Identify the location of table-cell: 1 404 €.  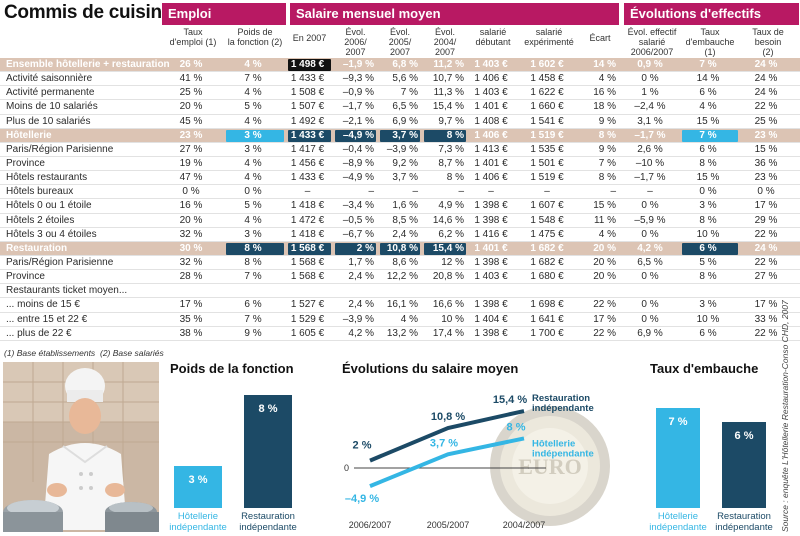
(491, 319).